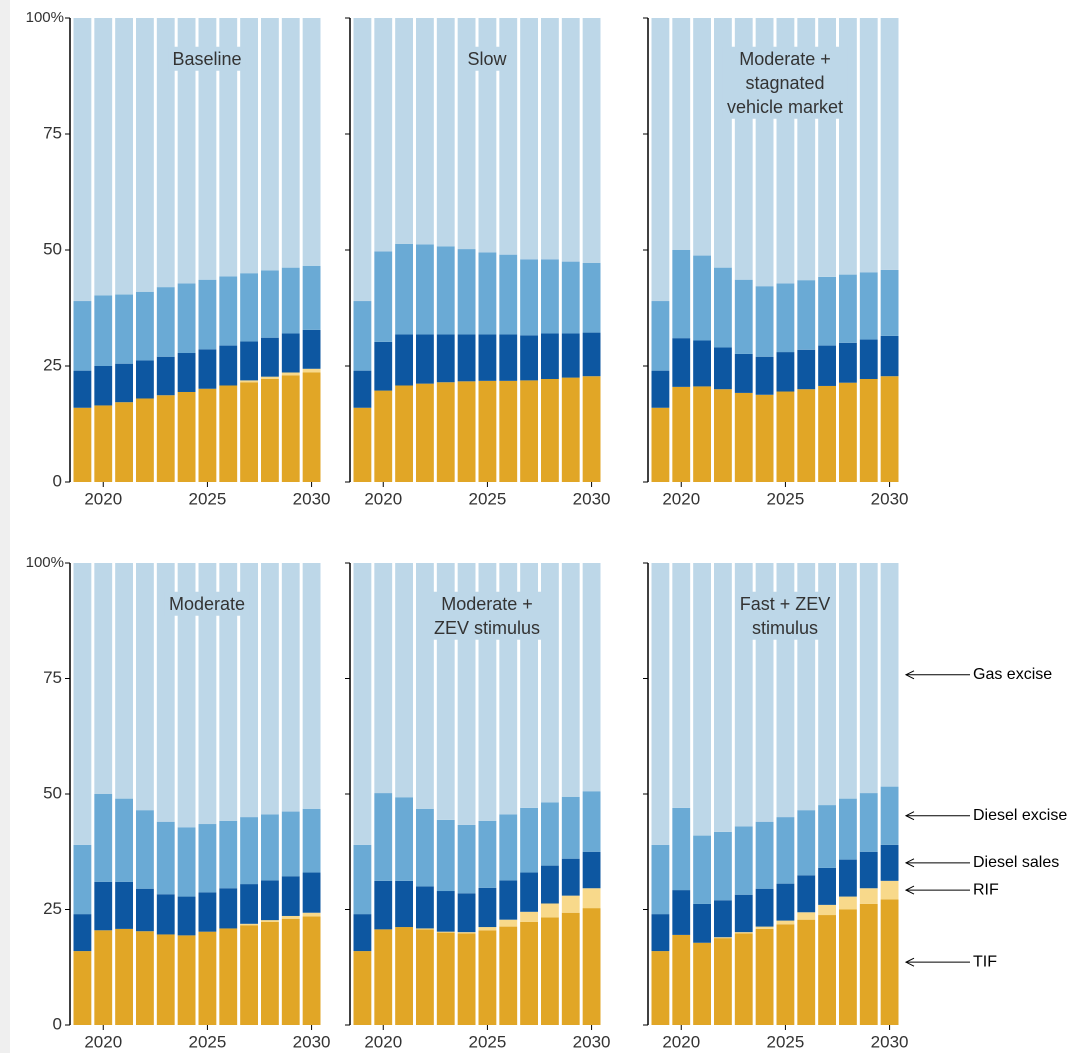 The image size is (1083, 1053). I want to click on panel-title-background, so click(207, 603).